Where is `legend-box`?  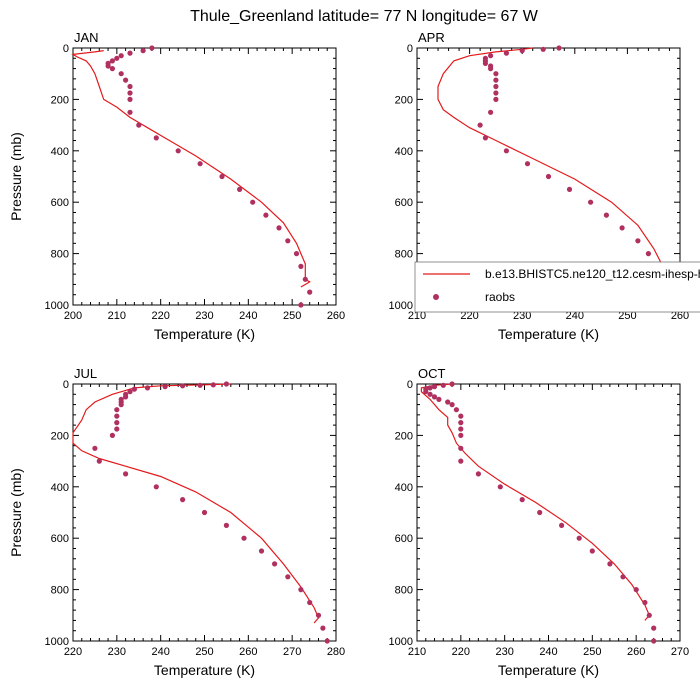
legend-box is located at coordinates (557, 287).